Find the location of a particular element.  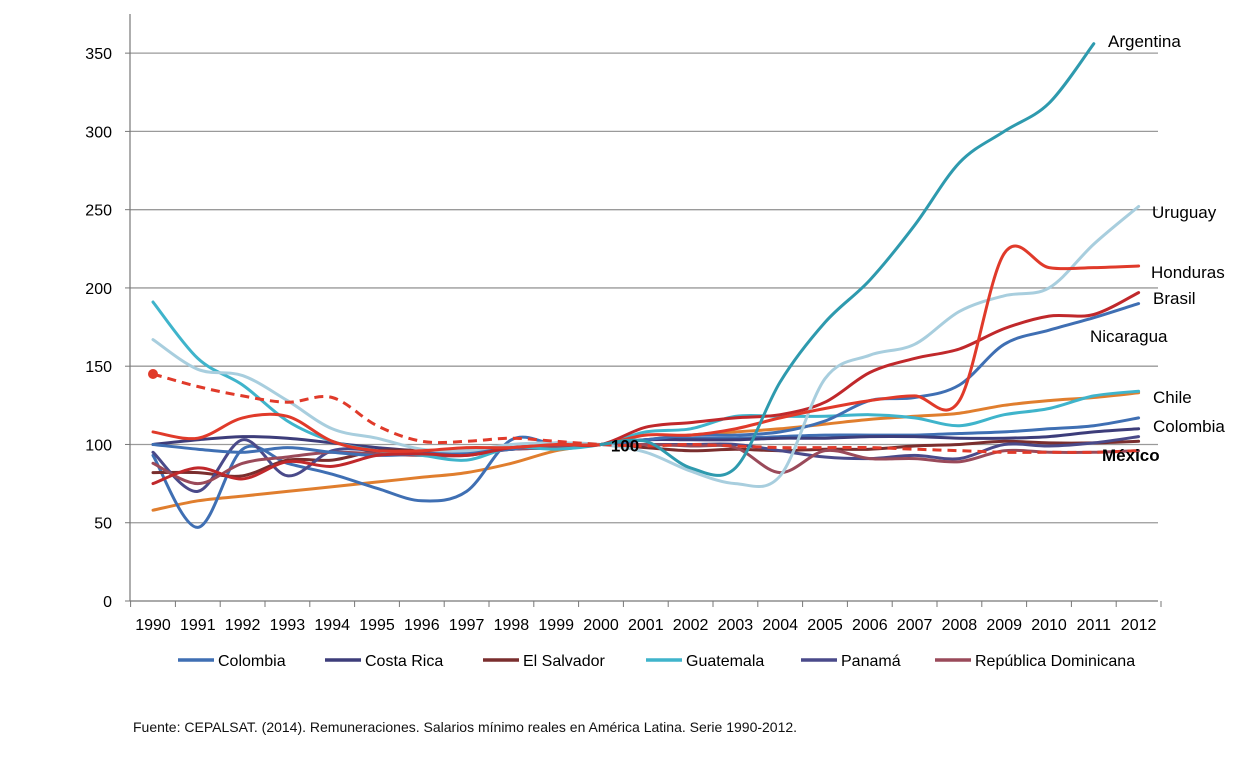

legend-label-panama: Panamá is located at coordinates (871, 661).